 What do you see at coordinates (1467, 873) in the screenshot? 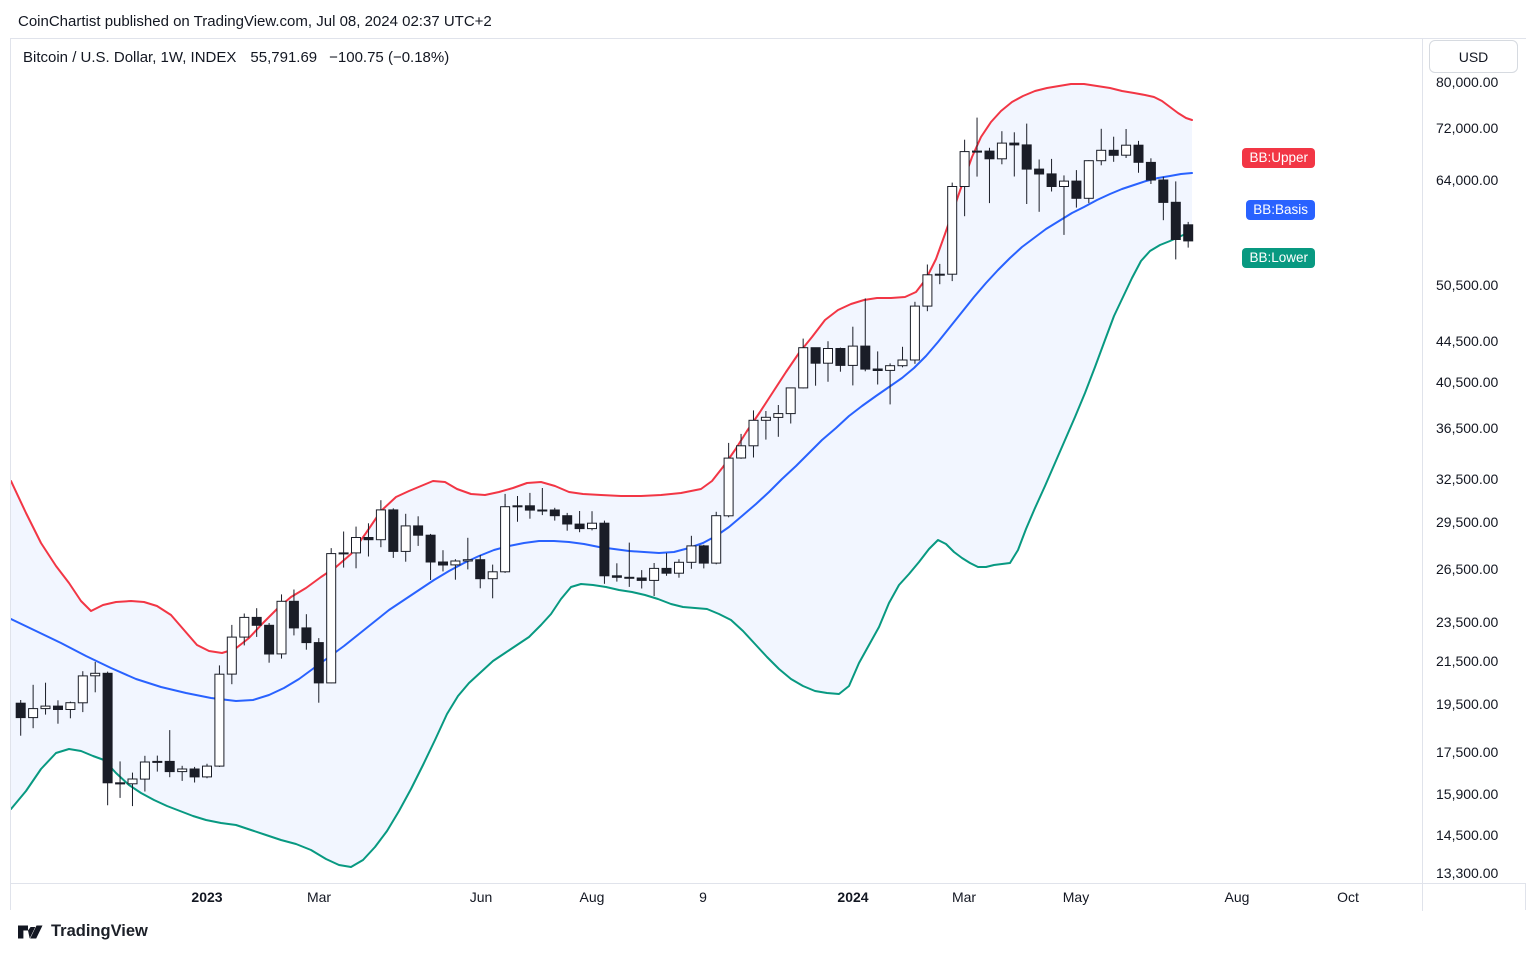
I see `price-axis-label: 13,300.00` at bounding box center [1467, 873].